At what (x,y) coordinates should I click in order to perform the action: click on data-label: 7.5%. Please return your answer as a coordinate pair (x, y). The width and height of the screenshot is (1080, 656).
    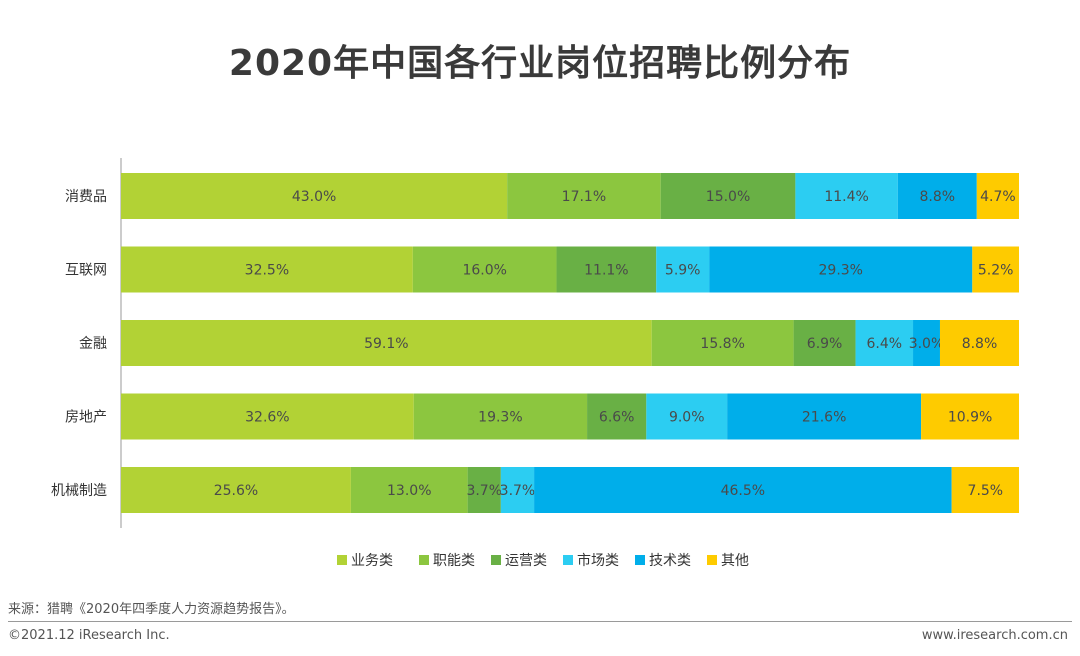
    Looking at the image, I should click on (986, 491).